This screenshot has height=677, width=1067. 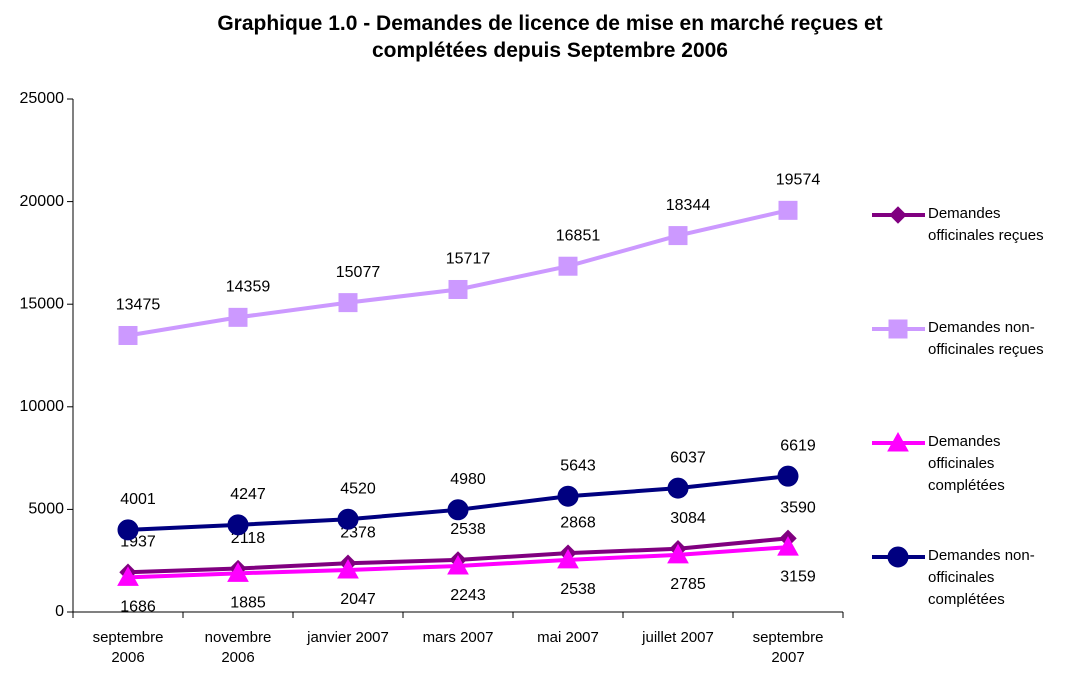 What do you see at coordinates (458, 637) in the screenshot?
I see `x-tick-label: mars 2007` at bounding box center [458, 637].